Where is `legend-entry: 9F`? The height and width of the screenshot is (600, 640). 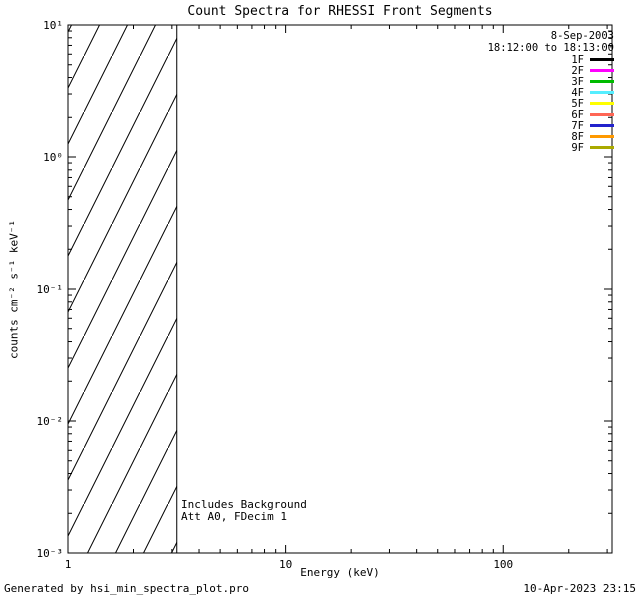
legend-entry: 9F is located at coordinates (551, 147).